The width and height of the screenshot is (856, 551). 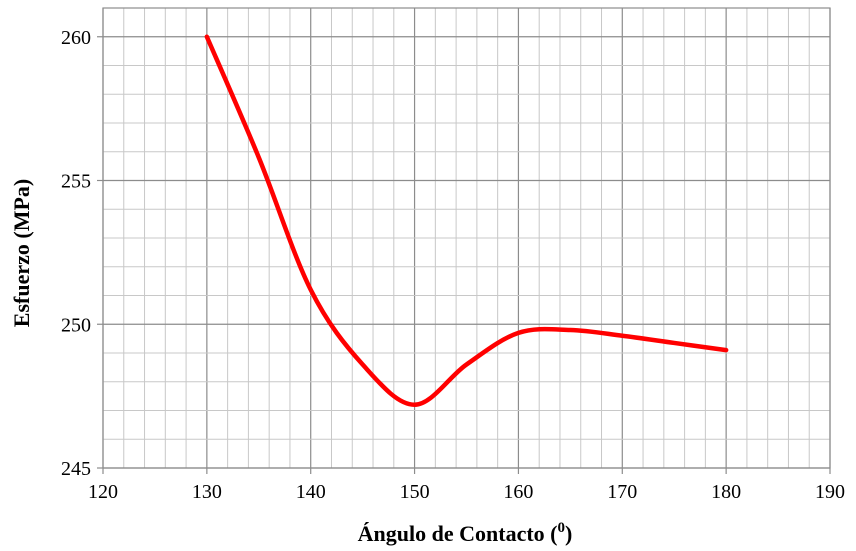 I want to click on x-tick-label: 130, so click(x=207, y=492).